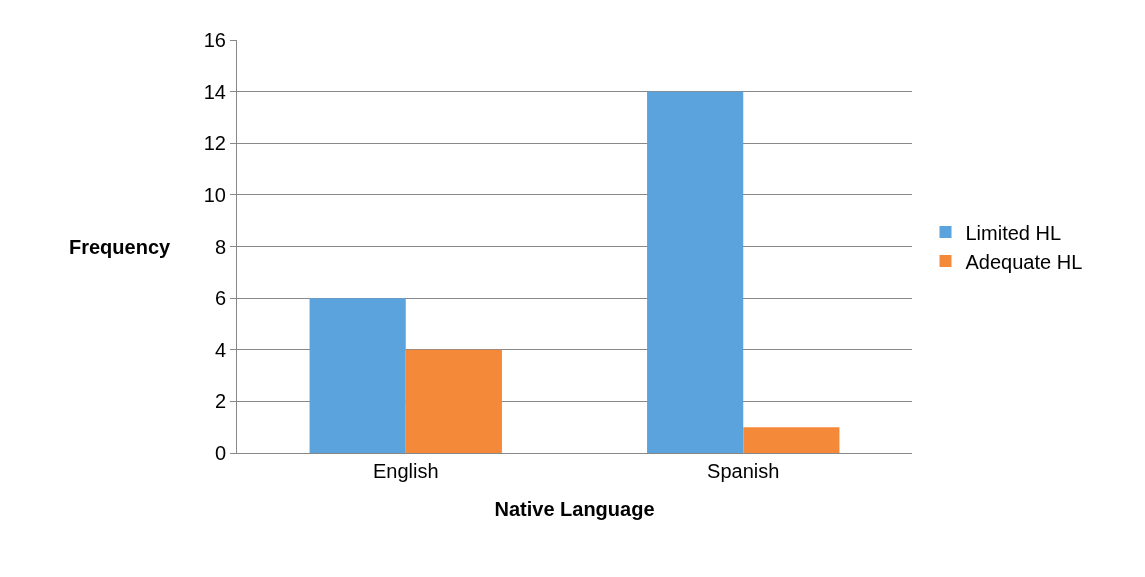  I want to click on y-axis-title: Frequency, so click(120, 247).